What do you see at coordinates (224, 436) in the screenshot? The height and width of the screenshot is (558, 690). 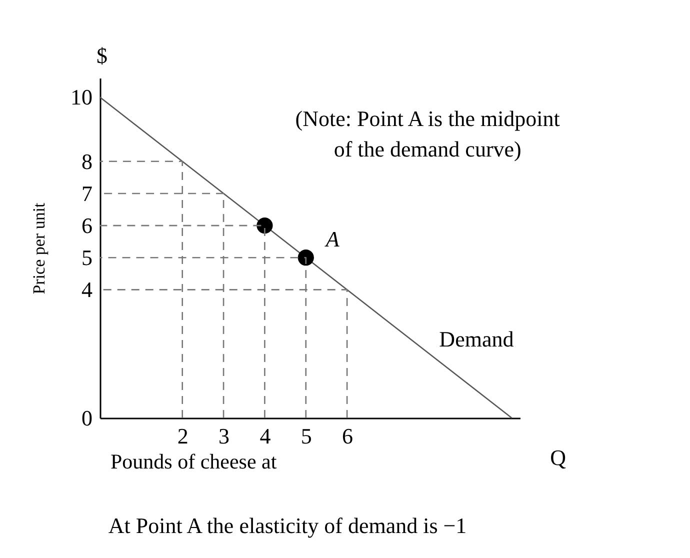 I see `x-tick-label: 3` at bounding box center [224, 436].